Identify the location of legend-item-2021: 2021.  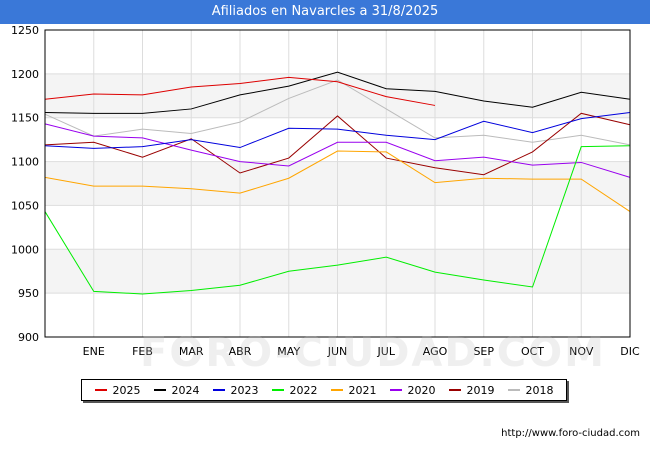
(353, 390).